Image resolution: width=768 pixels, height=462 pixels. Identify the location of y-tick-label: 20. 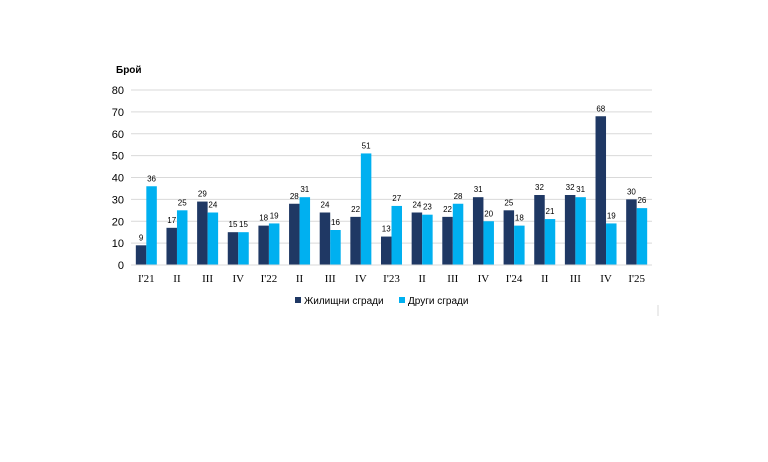
(118, 222).